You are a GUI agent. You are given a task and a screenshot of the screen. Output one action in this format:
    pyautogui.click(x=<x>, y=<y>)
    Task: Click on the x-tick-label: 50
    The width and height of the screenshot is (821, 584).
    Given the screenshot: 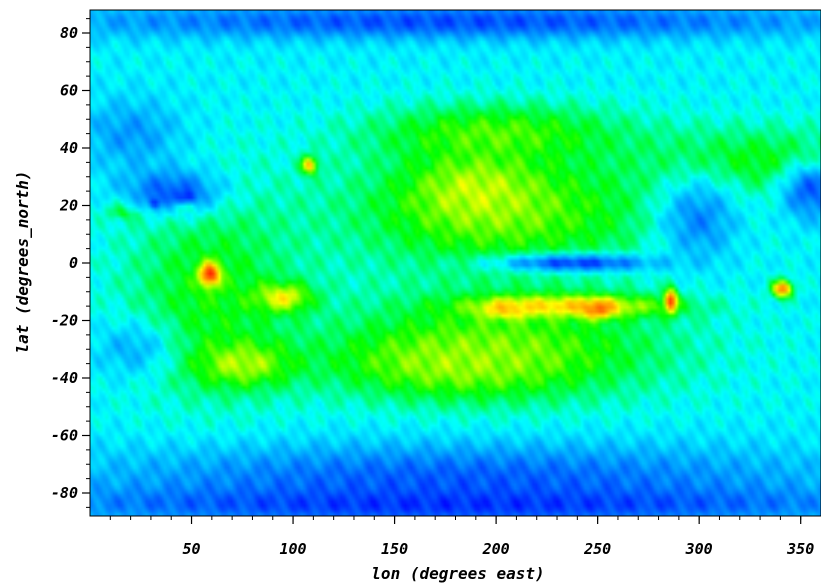 What is the action you would take?
    pyautogui.click(x=191, y=549)
    